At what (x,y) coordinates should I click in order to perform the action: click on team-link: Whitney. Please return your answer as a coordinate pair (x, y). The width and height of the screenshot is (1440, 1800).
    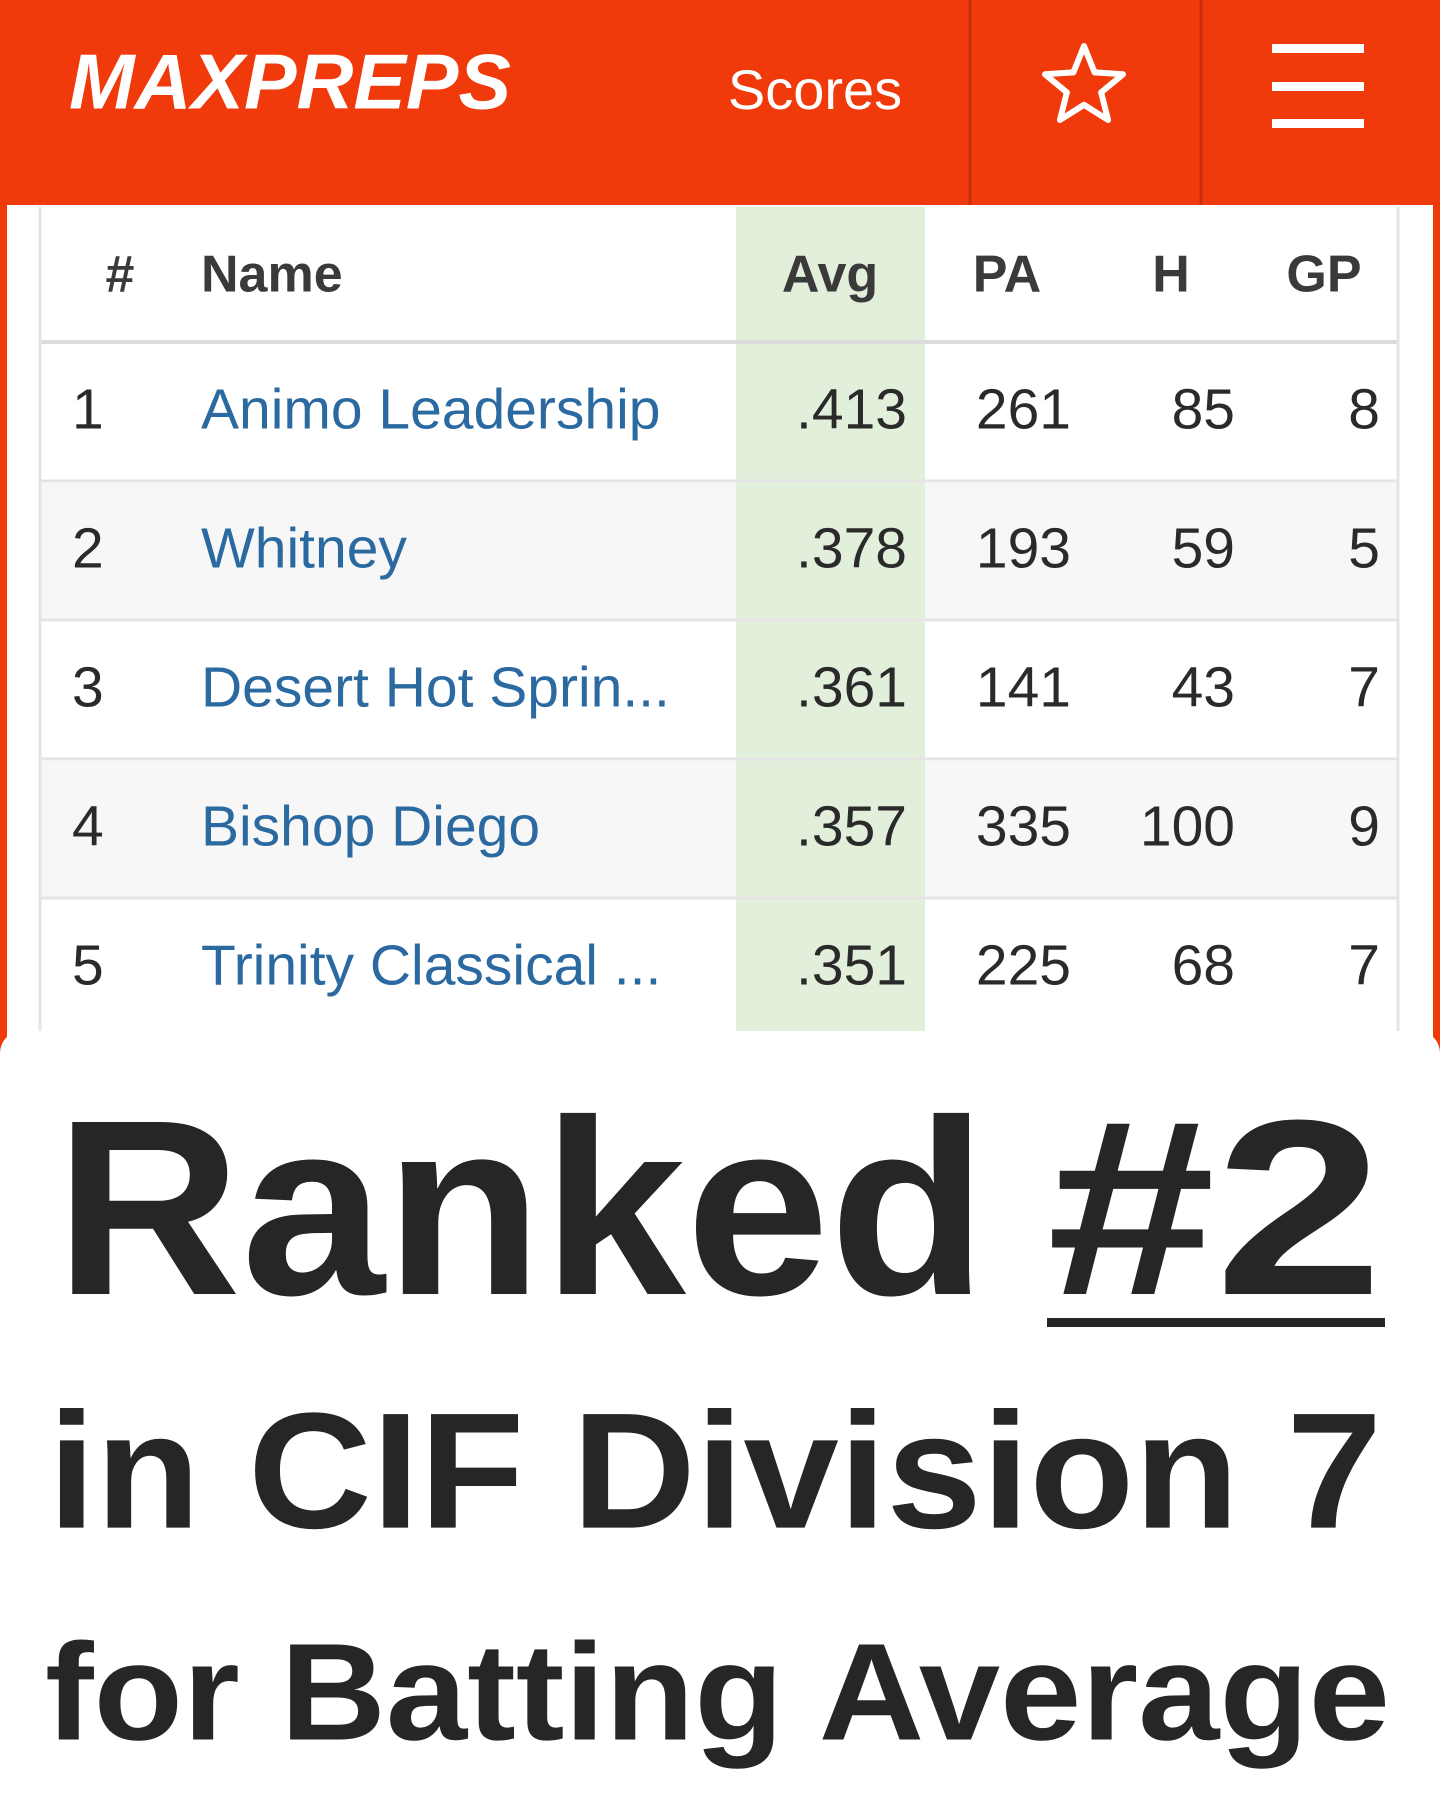
    Looking at the image, I should click on (304, 549).